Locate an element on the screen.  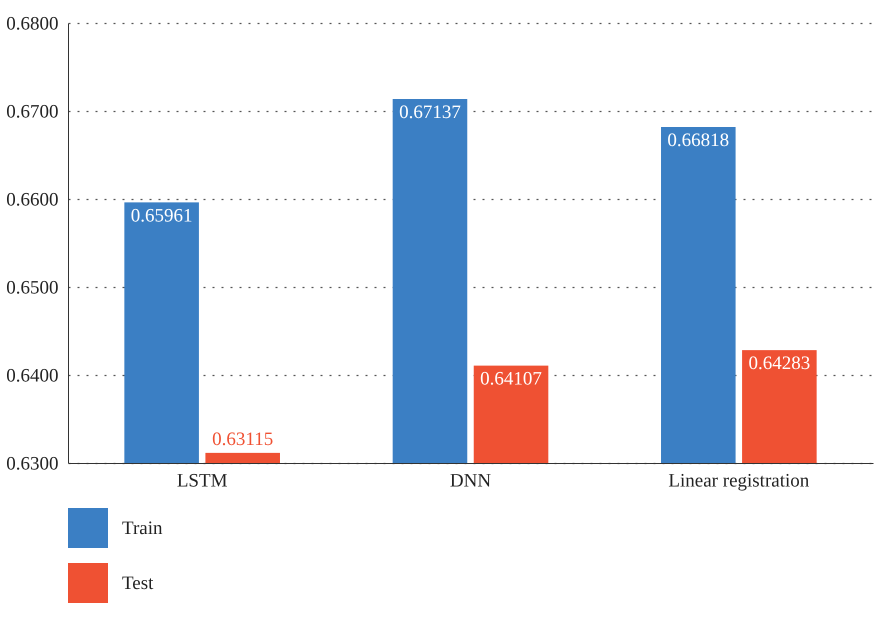
data-label: 0.64283 is located at coordinates (779, 363).